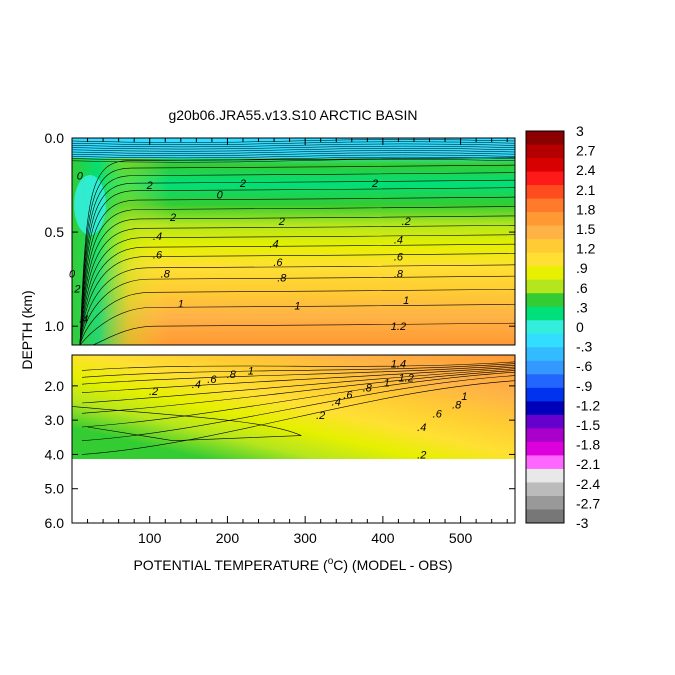  What do you see at coordinates (586, 151) in the screenshot?
I see `colorbar-label: 2.7` at bounding box center [586, 151].